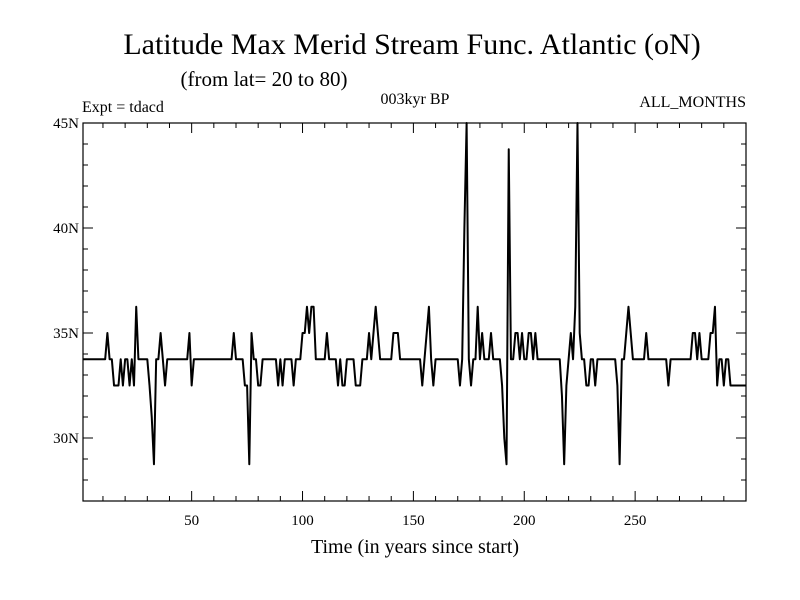  I want to click on y-tick-label: 30N, so click(66, 439).